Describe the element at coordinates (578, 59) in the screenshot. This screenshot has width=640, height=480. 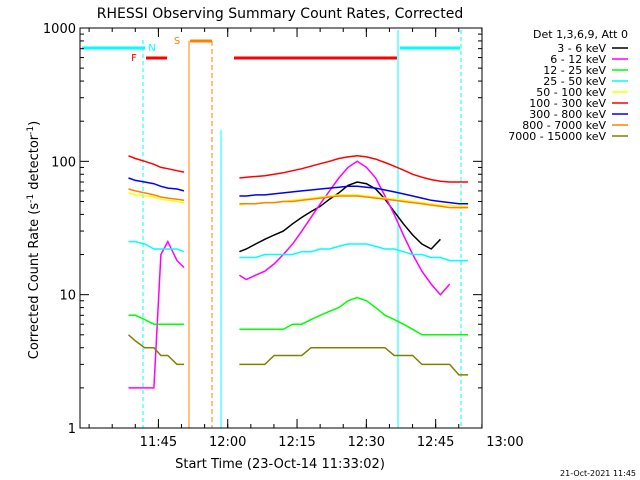
I see `legend-entry-label: 6 - 12 keV` at that location.